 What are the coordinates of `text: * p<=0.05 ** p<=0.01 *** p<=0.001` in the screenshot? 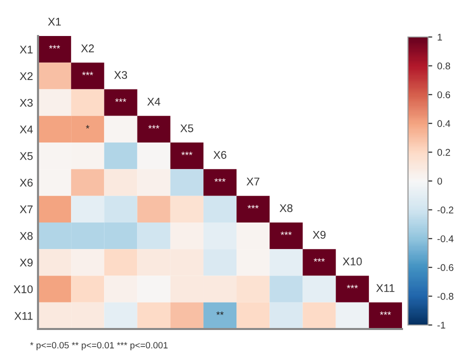 It's located at (99, 346).